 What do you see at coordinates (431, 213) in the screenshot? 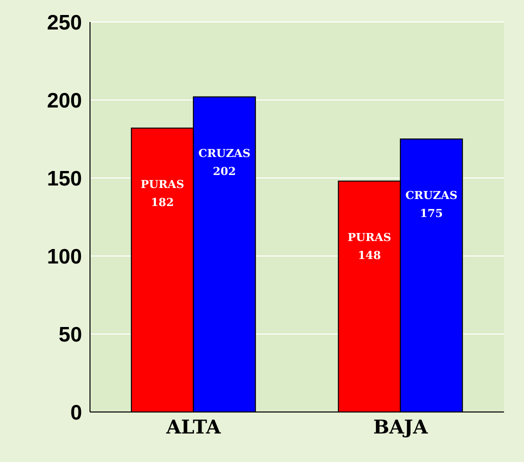
I see `data-label: 175` at bounding box center [431, 213].